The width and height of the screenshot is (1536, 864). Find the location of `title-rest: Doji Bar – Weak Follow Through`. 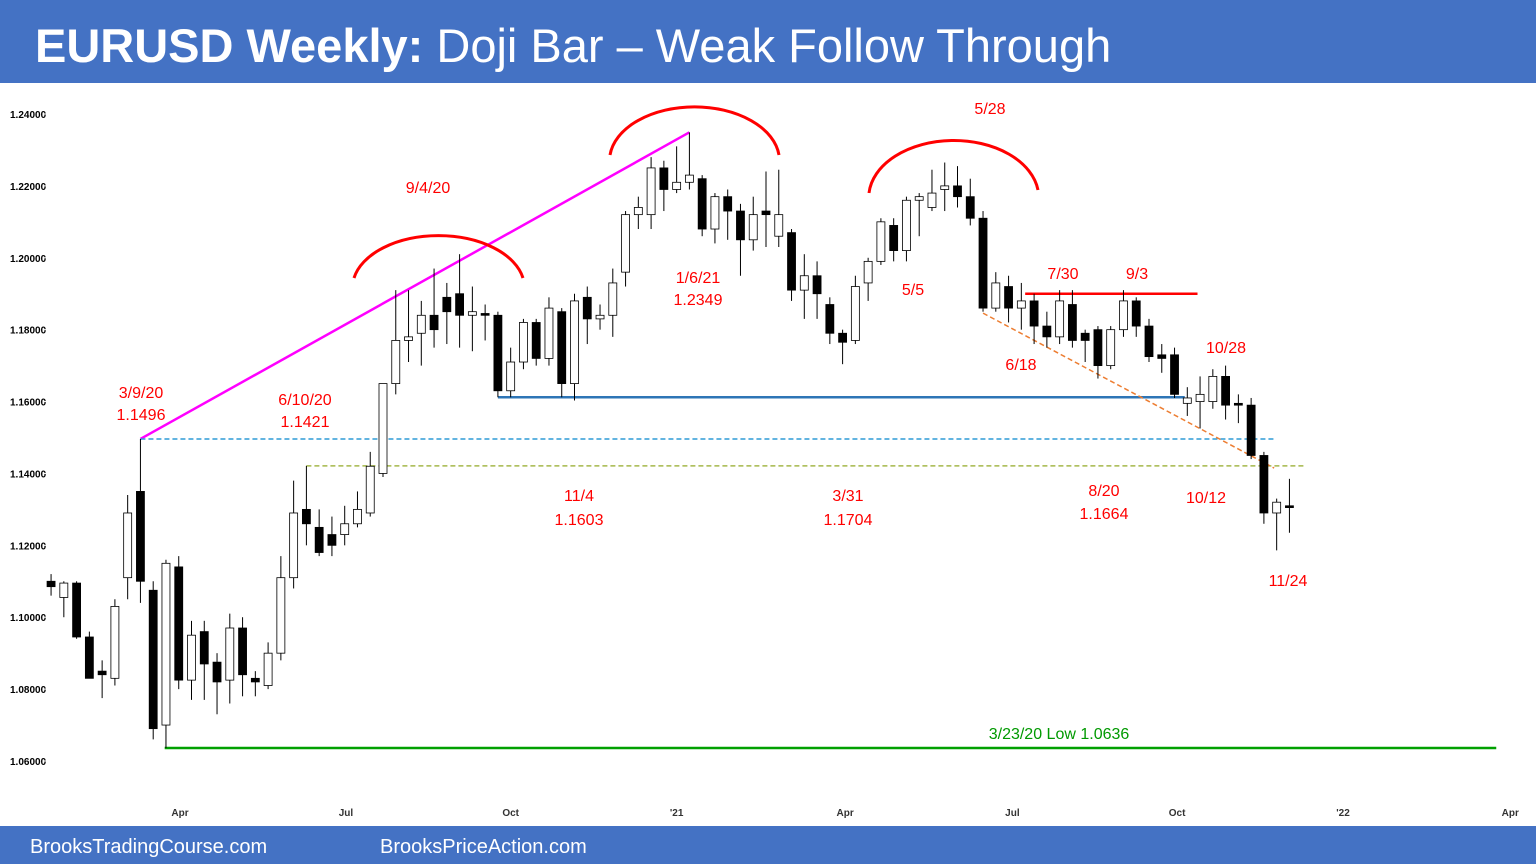

title-rest: Doji Bar – Weak Follow Through is located at coordinates (773, 45).